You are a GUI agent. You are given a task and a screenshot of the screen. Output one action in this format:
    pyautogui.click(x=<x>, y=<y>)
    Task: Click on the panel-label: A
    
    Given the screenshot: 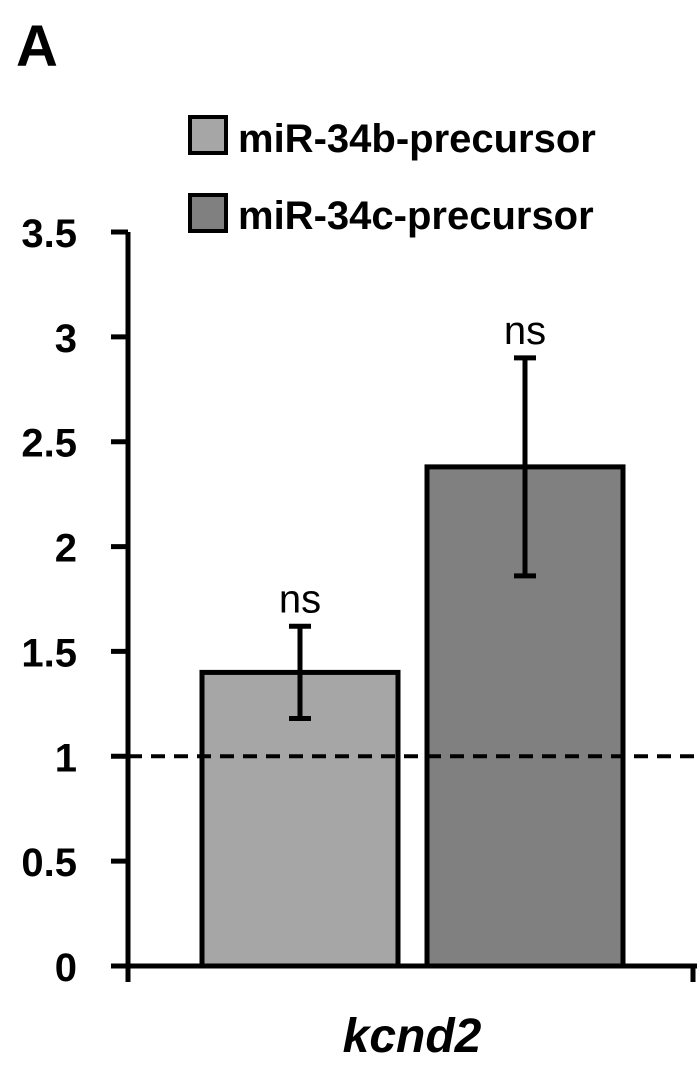 What is the action you would take?
    pyautogui.click(x=37, y=46)
    